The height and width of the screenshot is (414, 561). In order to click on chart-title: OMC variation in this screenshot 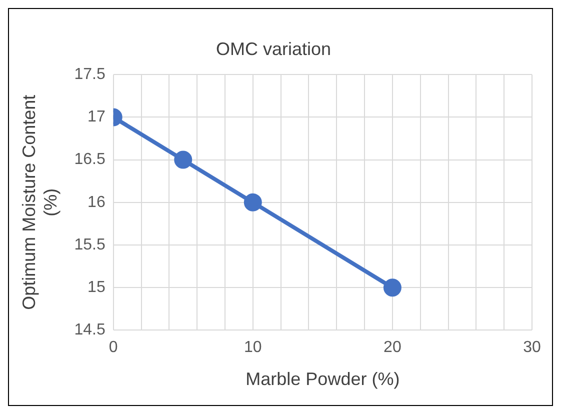, I will do `click(274, 48)`.